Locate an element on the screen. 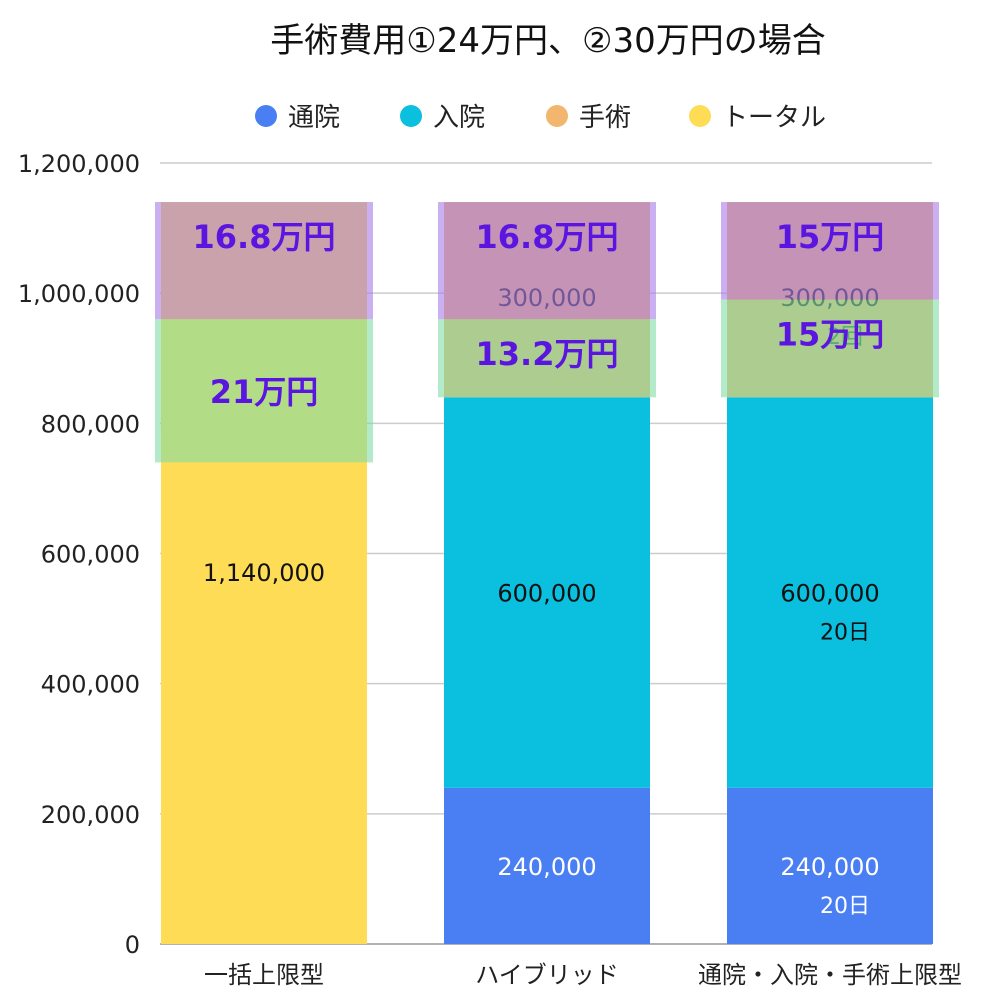  annotation-label-1: 21万円 is located at coordinates (264, 392).